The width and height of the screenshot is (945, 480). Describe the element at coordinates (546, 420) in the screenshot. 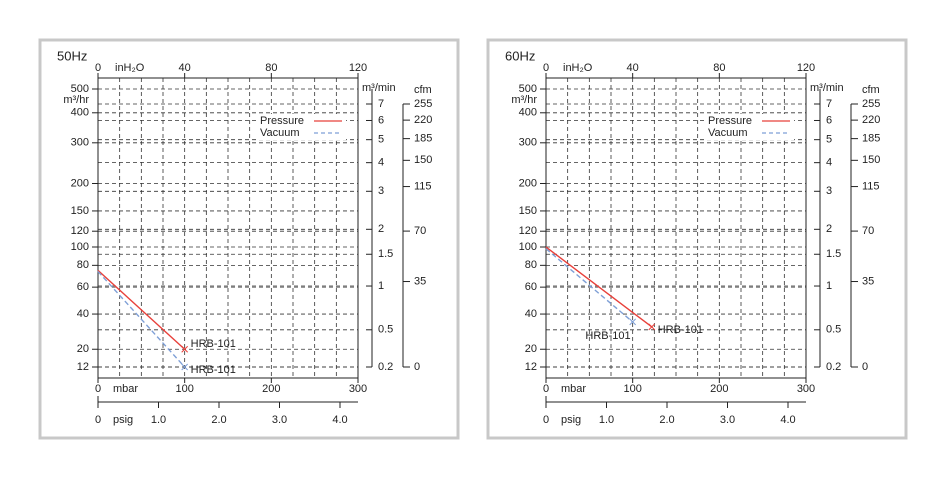

I see `x3-tick-label: 0` at that location.